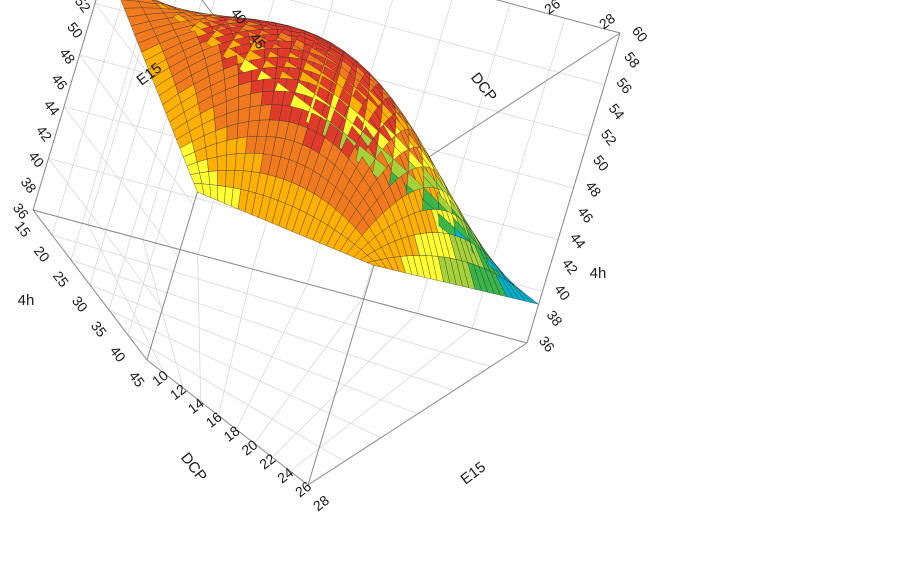  I want to click on e15-tick-label: 18, so click(232, 433).